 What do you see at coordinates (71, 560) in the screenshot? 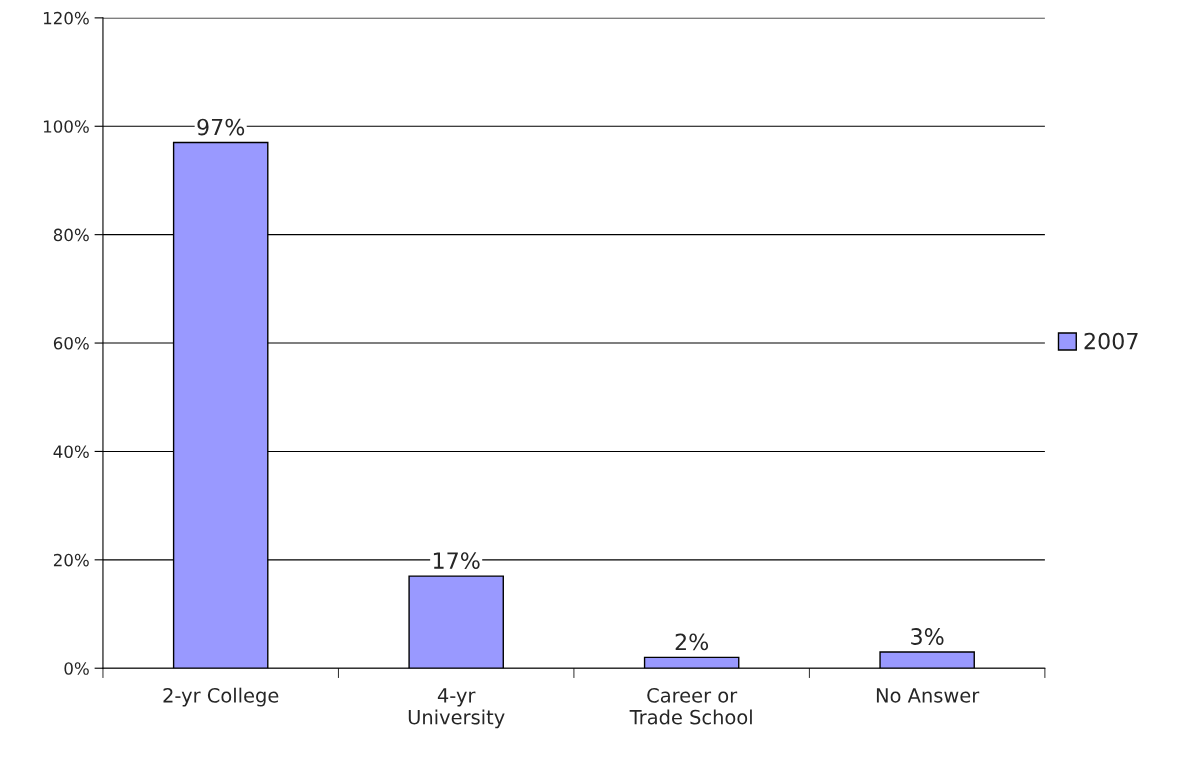
I see `y-tick-label: 20%` at bounding box center [71, 560].